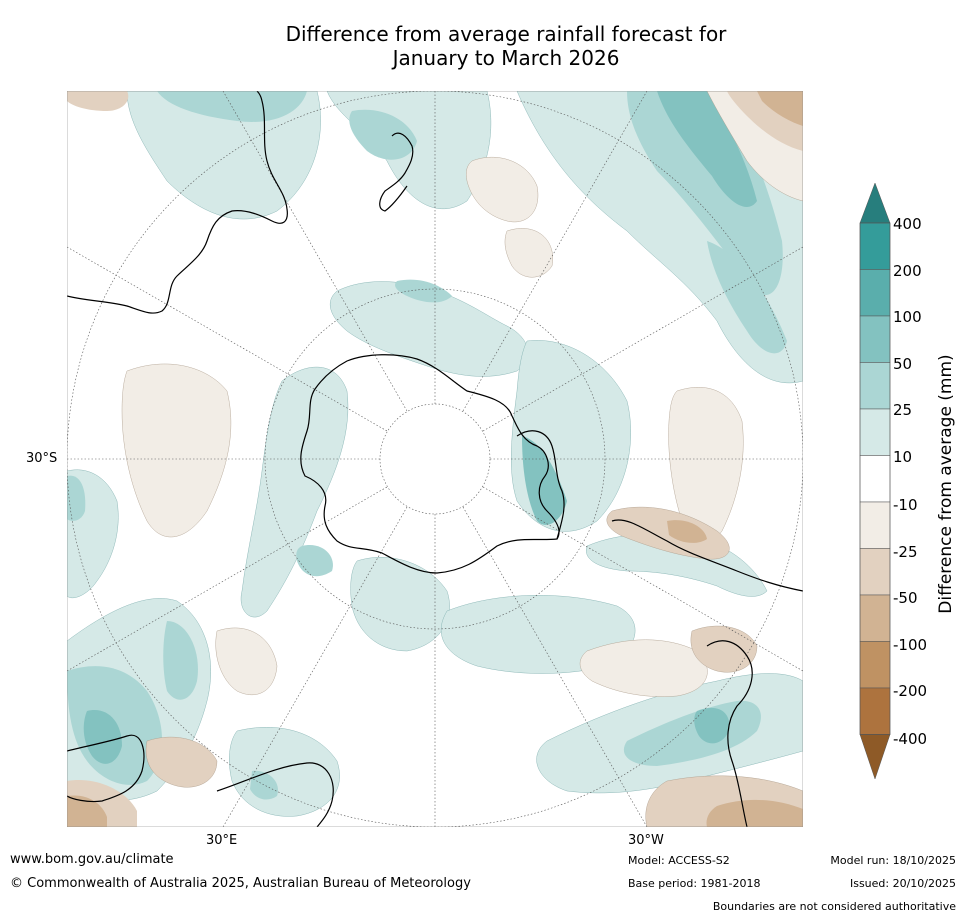 This screenshot has height=919, width=965. What do you see at coordinates (875, 711) in the screenshot?
I see `colorbar-bin-minus200-minus400` at bounding box center [875, 711].